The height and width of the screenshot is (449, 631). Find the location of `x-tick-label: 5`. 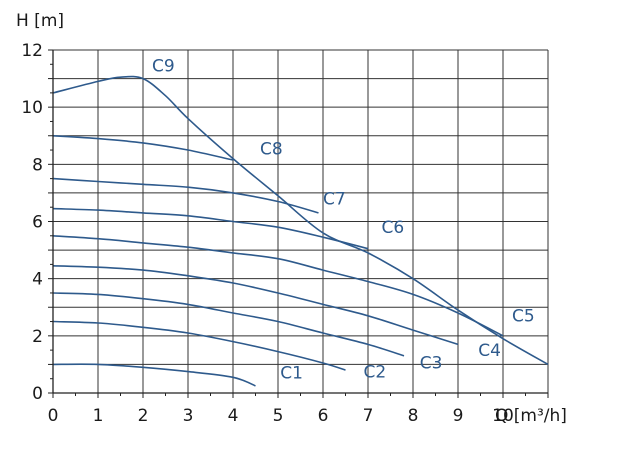

x-tick-label: 5 is located at coordinates (278, 416).